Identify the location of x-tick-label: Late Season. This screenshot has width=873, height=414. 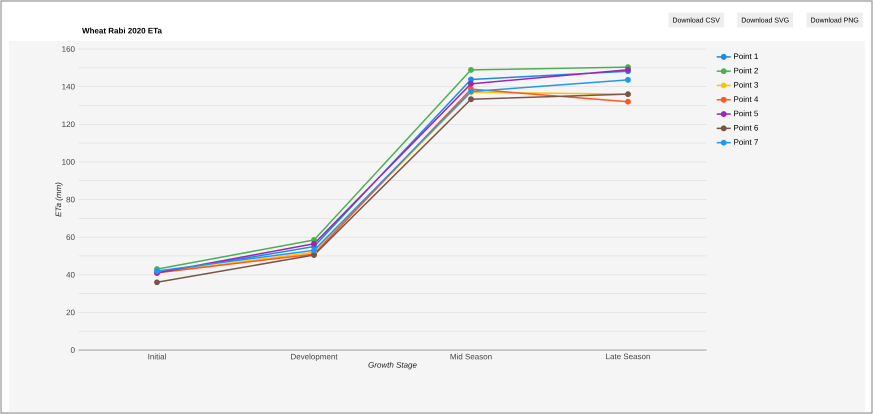
(628, 357).